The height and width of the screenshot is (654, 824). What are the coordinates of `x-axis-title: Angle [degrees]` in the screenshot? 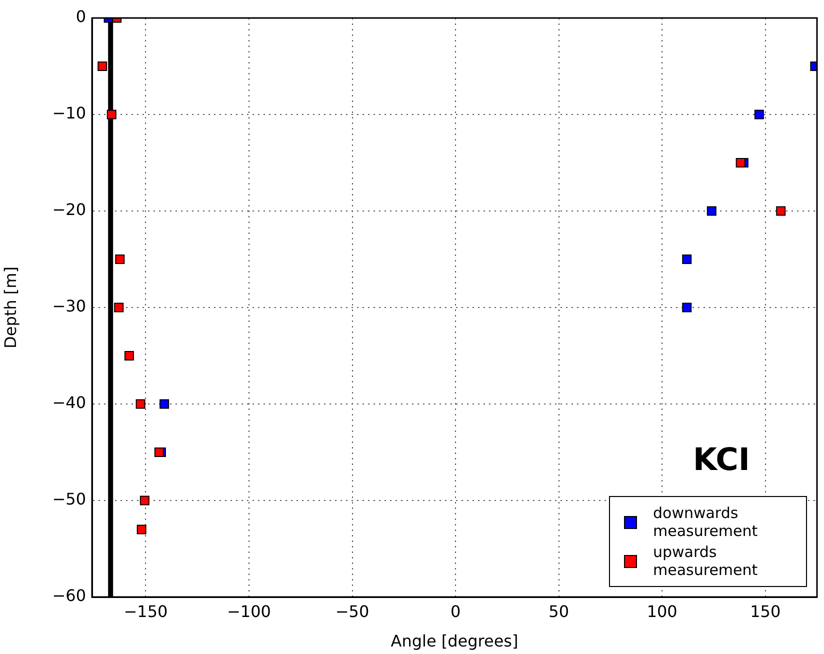 It's located at (454, 641).